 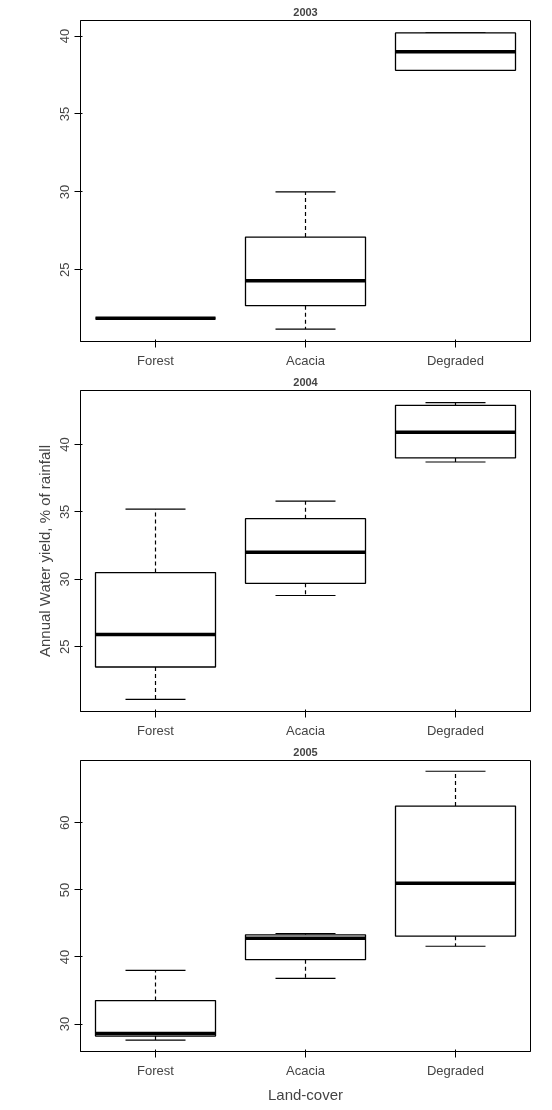 What do you see at coordinates (305, 751) in the screenshot?
I see `chart-title: 2005` at bounding box center [305, 751].